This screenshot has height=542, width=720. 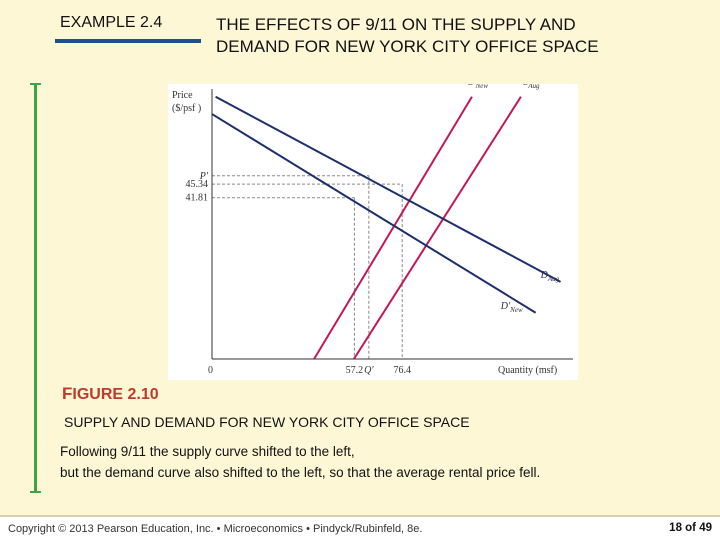 I want to click on curve-saug, so click(x=437, y=228).